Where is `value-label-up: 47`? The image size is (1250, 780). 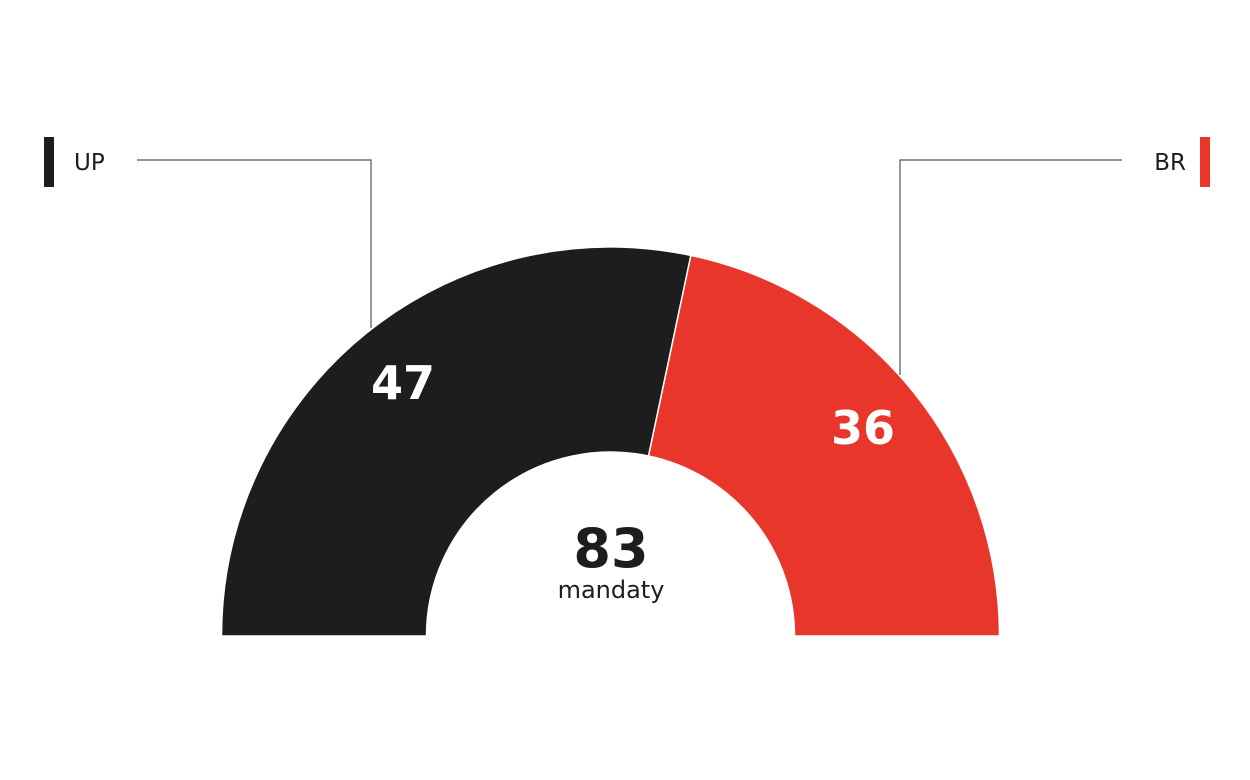
value-label-up: 47 is located at coordinates (403, 383).